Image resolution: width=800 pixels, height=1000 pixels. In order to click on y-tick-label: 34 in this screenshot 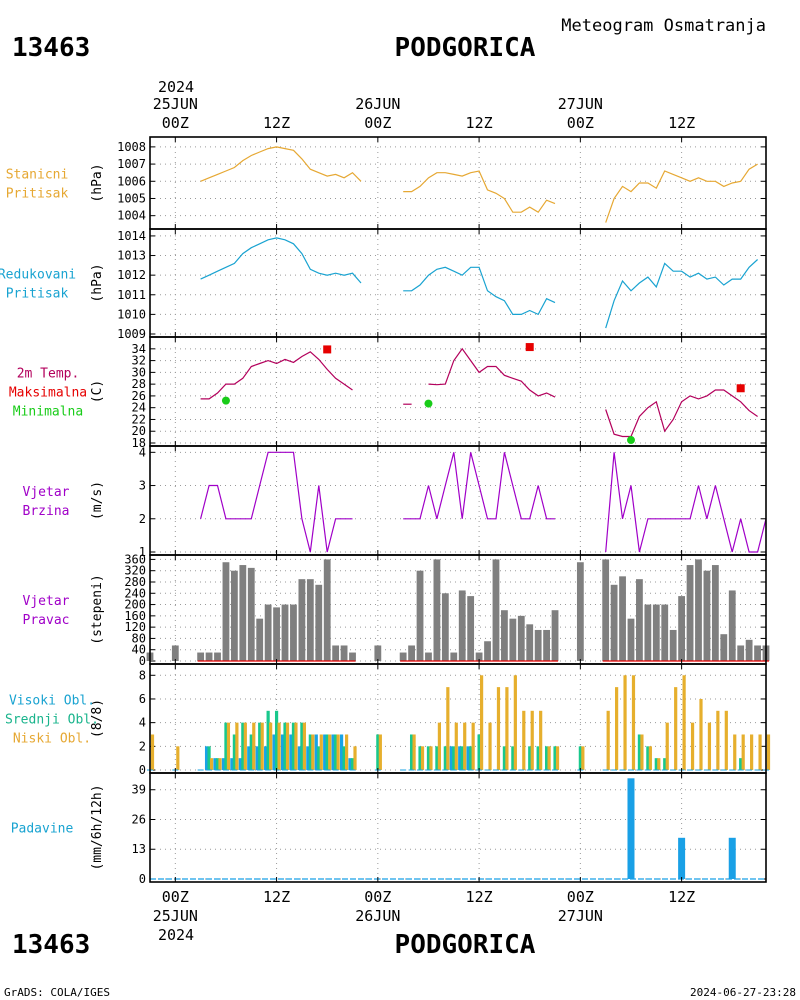, I will do `click(139, 349)`.